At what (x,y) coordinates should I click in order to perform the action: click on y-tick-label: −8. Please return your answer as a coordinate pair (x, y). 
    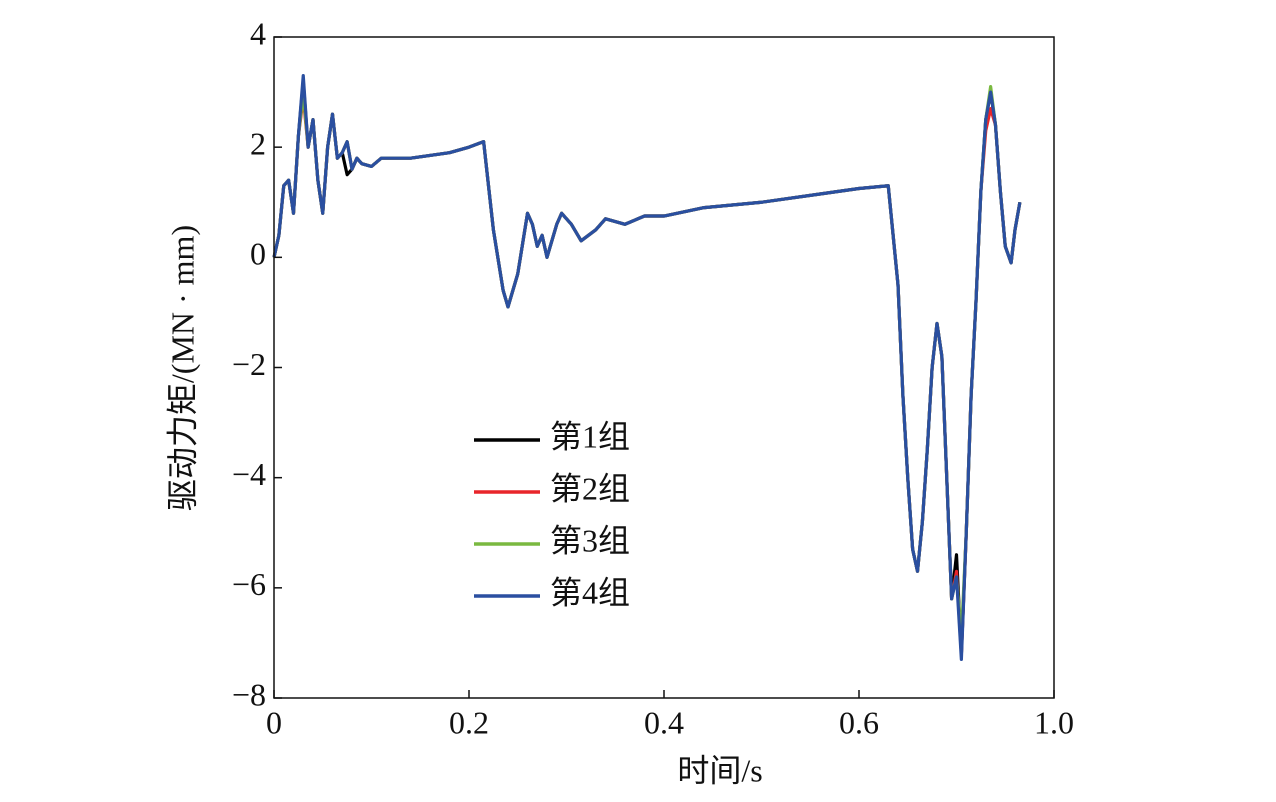
    Looking at the image, I should click on (249, 694).